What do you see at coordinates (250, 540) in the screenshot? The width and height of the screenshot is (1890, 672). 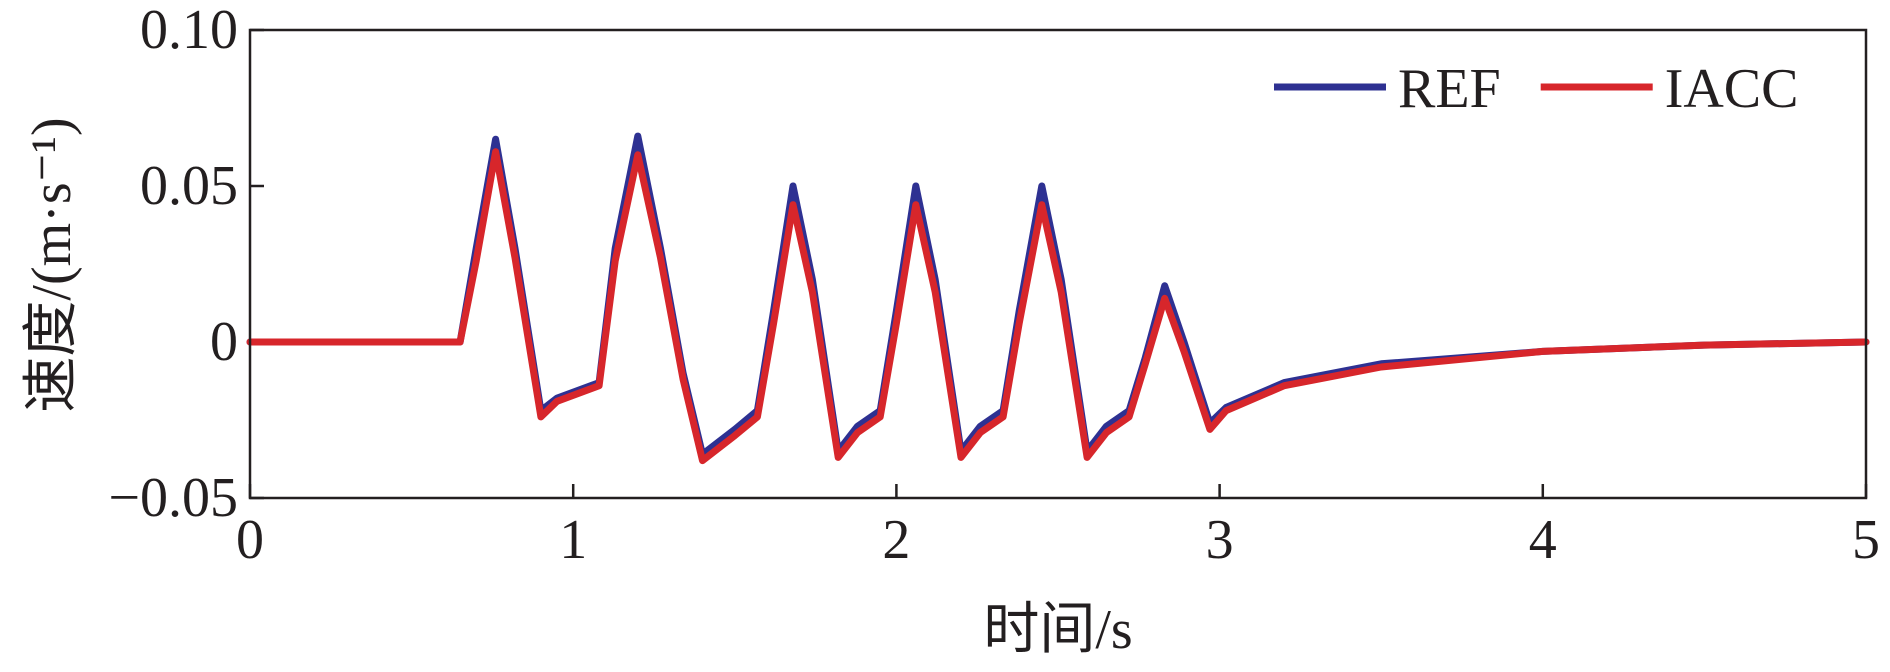 I see `x-tick-label: 0` at bounding box center [250, 540].